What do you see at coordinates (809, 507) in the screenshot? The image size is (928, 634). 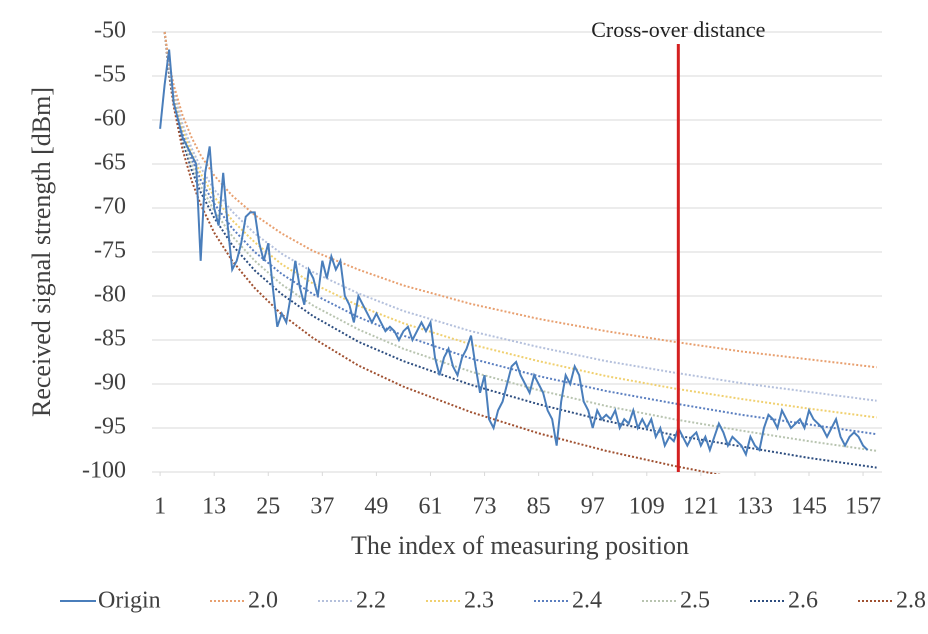 I see `x-tick-label: 145` at bounding box center [809, 507].